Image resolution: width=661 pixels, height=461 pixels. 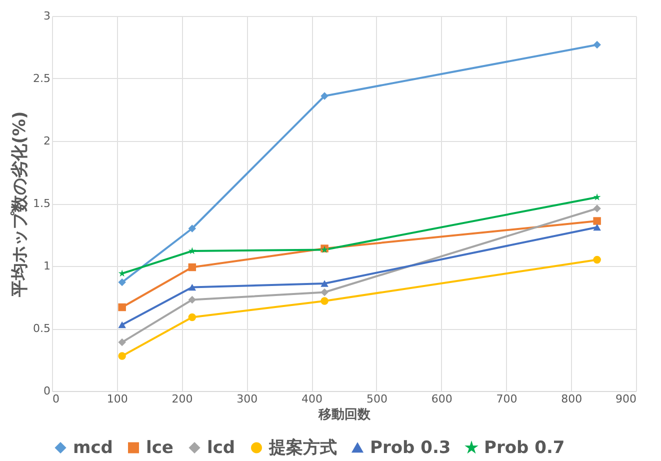 I want to click on legend-label: Prob 0.3, so click(x=410, y=448).